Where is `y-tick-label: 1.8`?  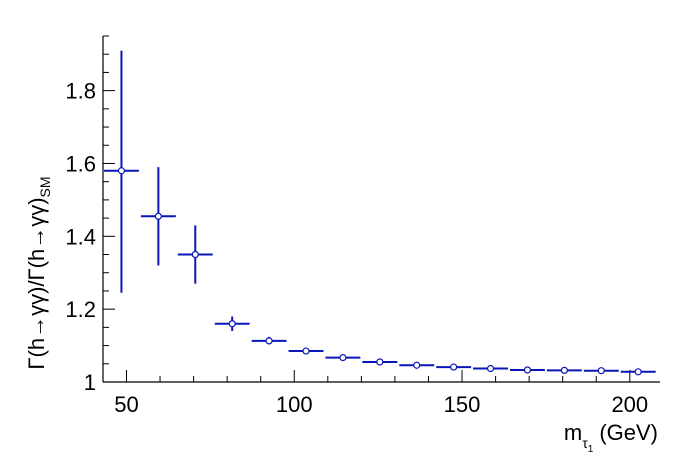 y-tick-label: 1.8 is located at coordinates (80, 91).